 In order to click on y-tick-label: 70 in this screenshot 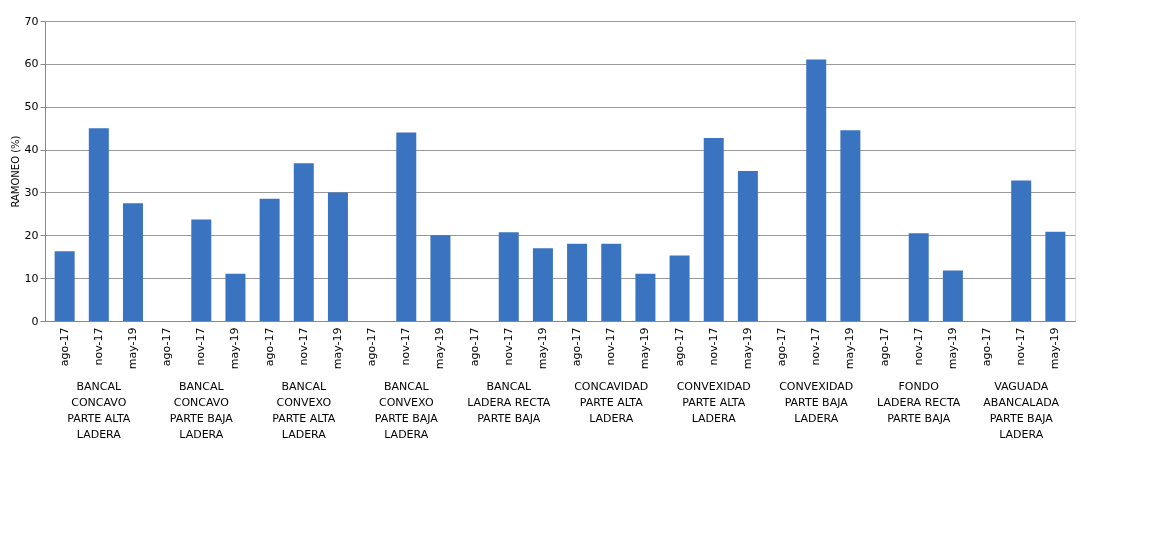, I will do `click(31, 21)`.